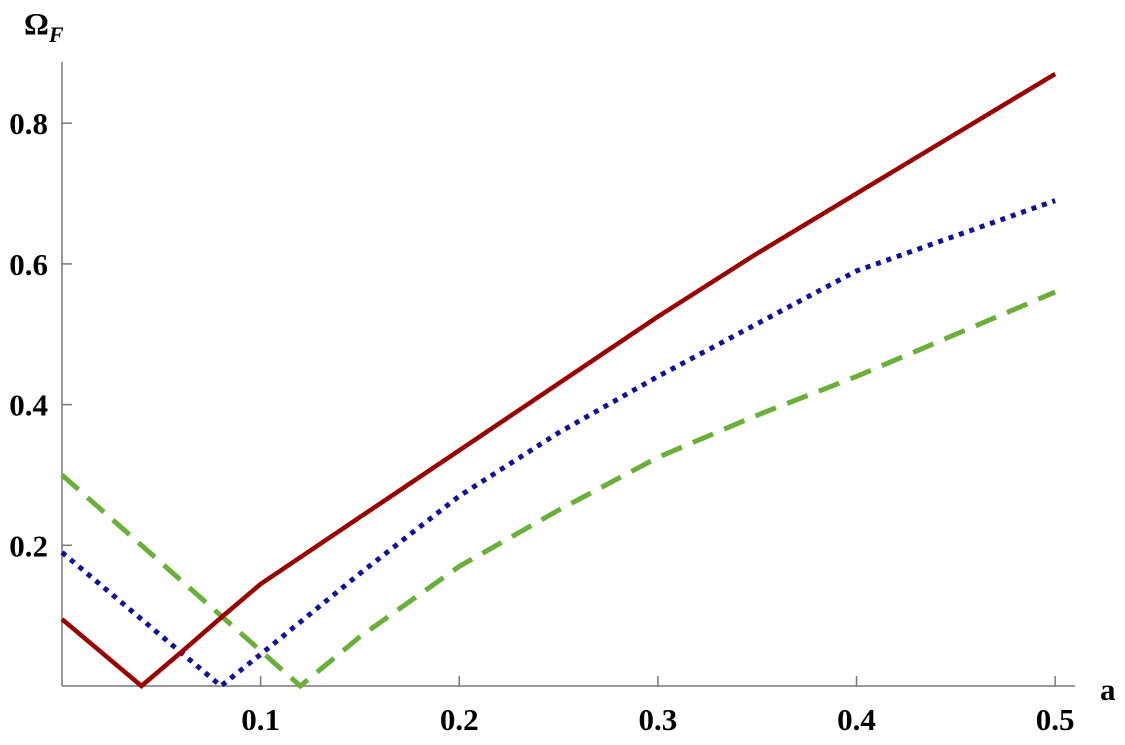 This screenshot has height=745, width=1125. What do you see at coordinates (856, 719) in the screenshot?
I see `x-tick-label: 0.4` at bounding box center [856, 719].